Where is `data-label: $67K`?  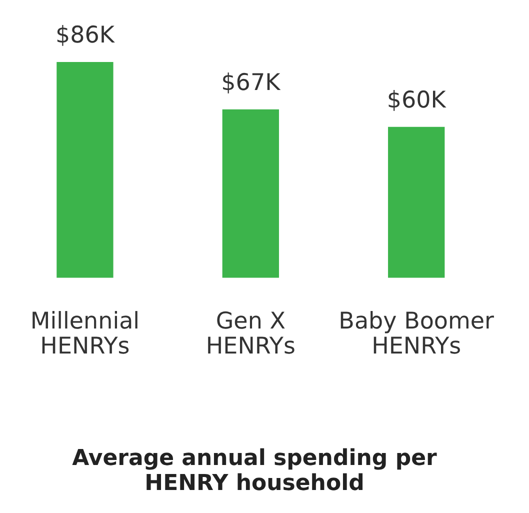
data-label: $67K is located at coordinates (251, 83).